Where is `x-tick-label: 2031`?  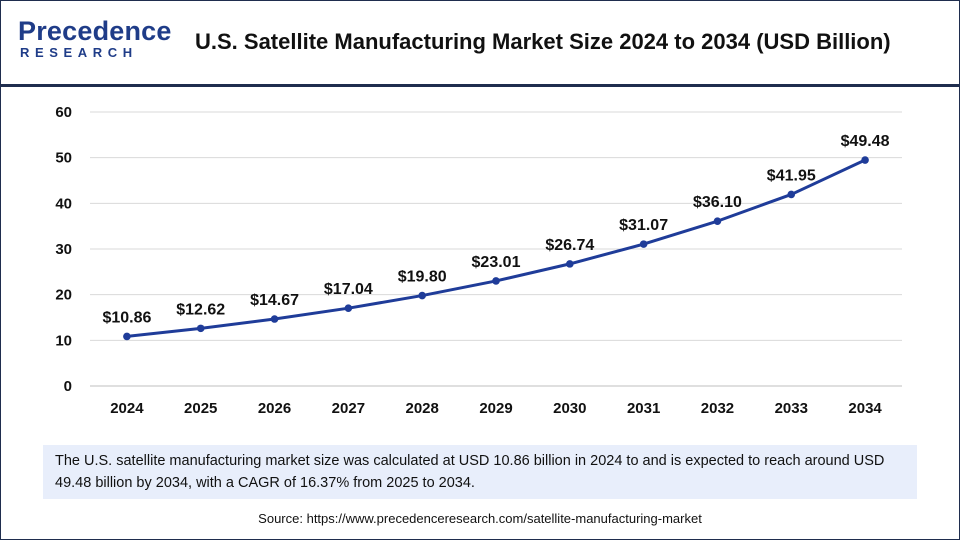
x-tick-label: 2031 is located at coordinates (643, 408).